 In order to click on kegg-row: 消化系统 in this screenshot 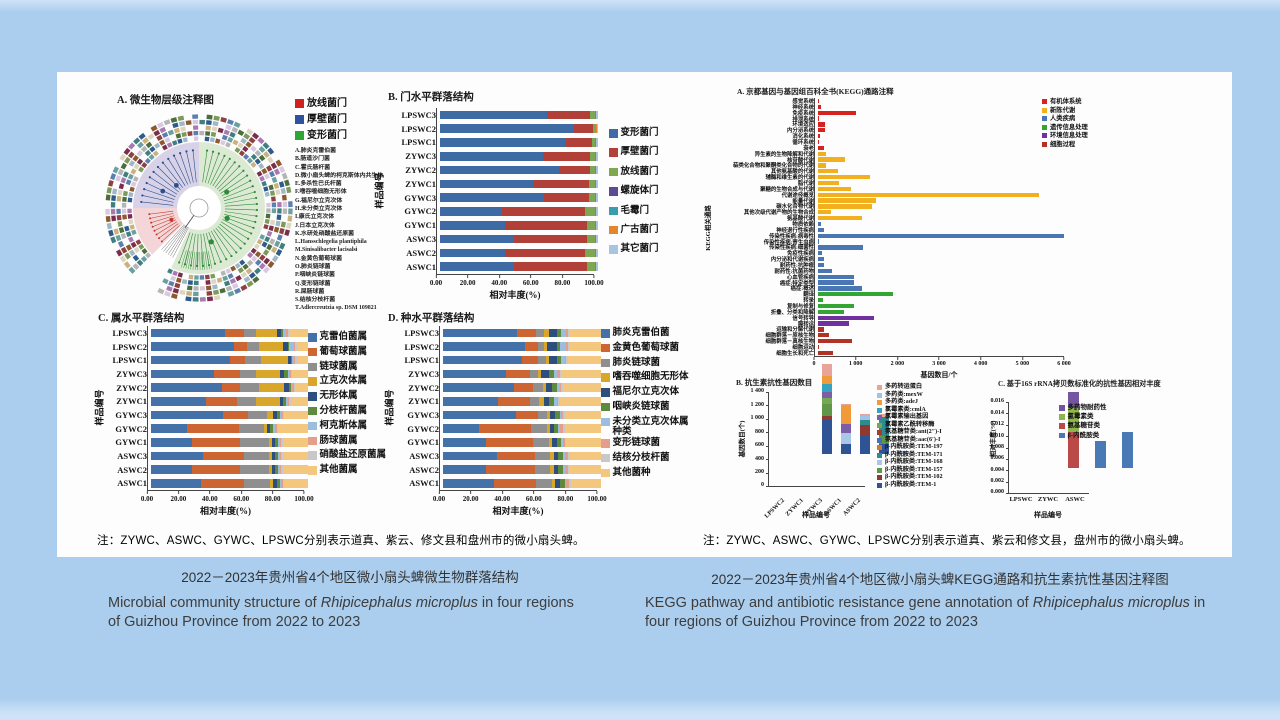, I will do `click(891, 136)`.